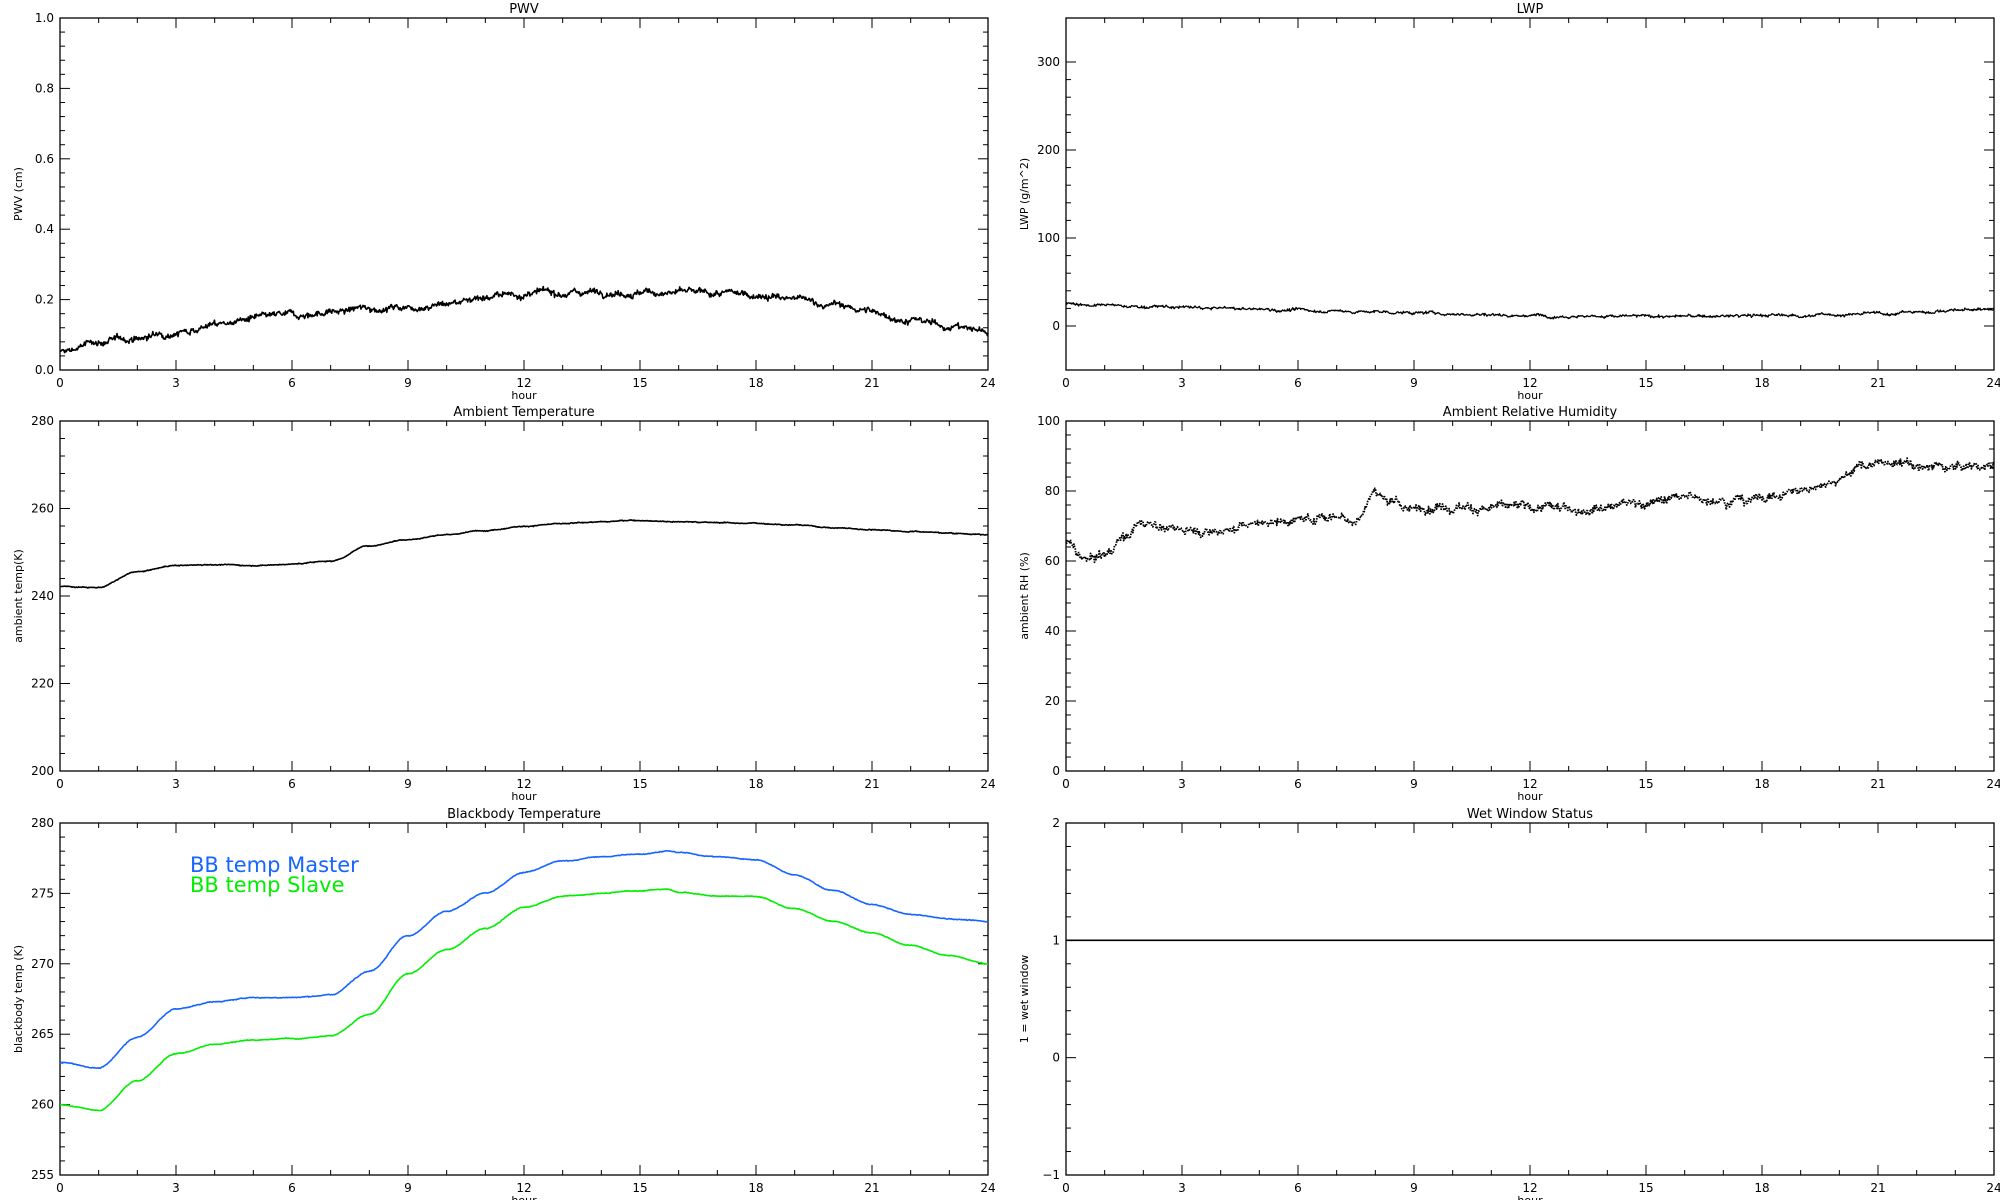 This screenshot has height=1200, width=2000. Describe the element at coordinates (44, 300) in the screenshot. I see `y-tick-label: 0.2` at that location.